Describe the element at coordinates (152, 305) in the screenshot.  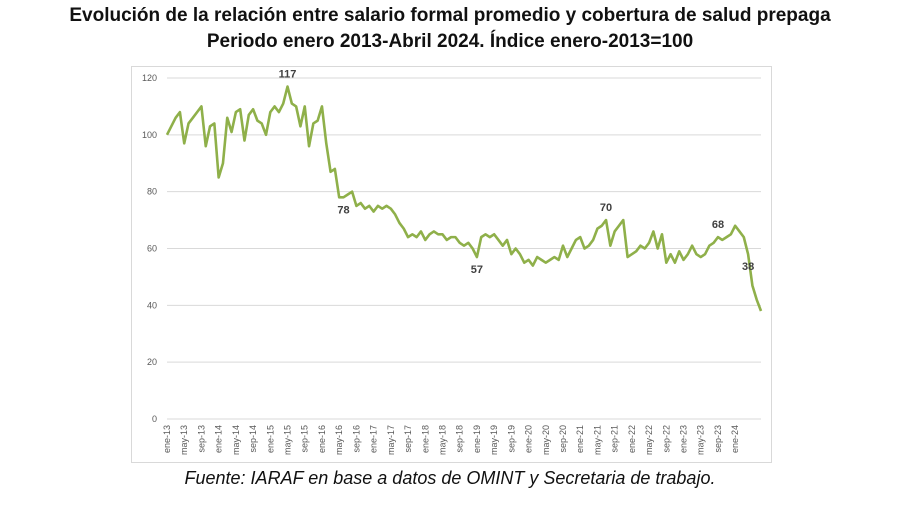
I see `y-tick-label: 40` at that location.